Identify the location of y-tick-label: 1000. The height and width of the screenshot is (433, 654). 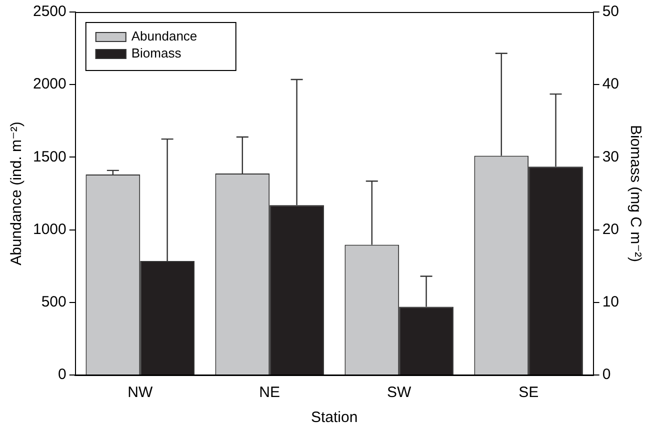
(49, 229).